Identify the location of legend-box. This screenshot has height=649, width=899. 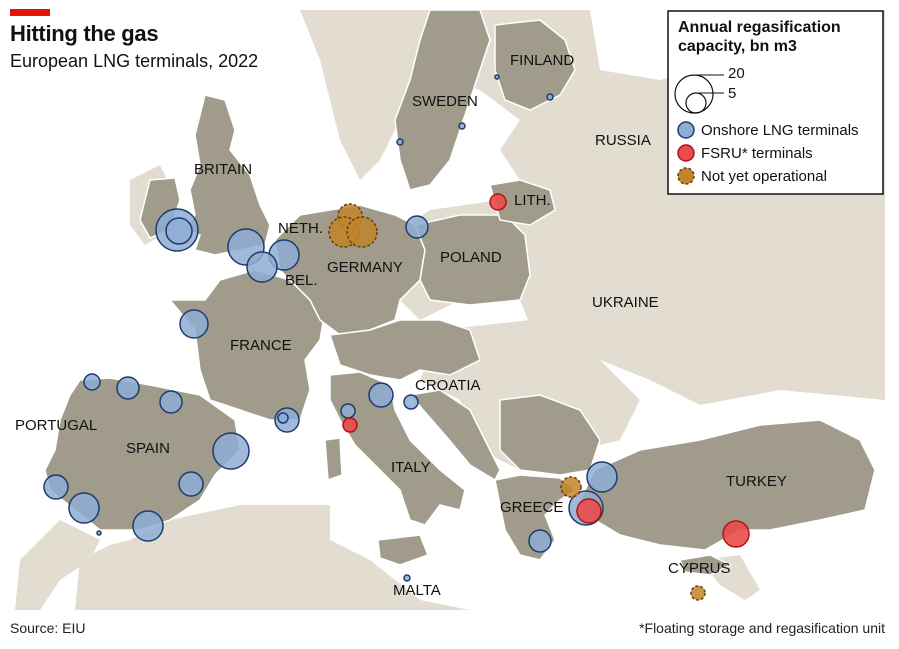
(775, 102).